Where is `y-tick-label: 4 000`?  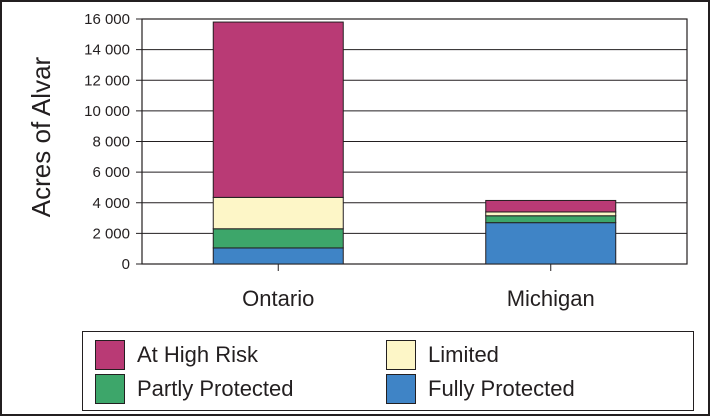 y-tick-label: 4 000 is located at coordinates (111, 203).